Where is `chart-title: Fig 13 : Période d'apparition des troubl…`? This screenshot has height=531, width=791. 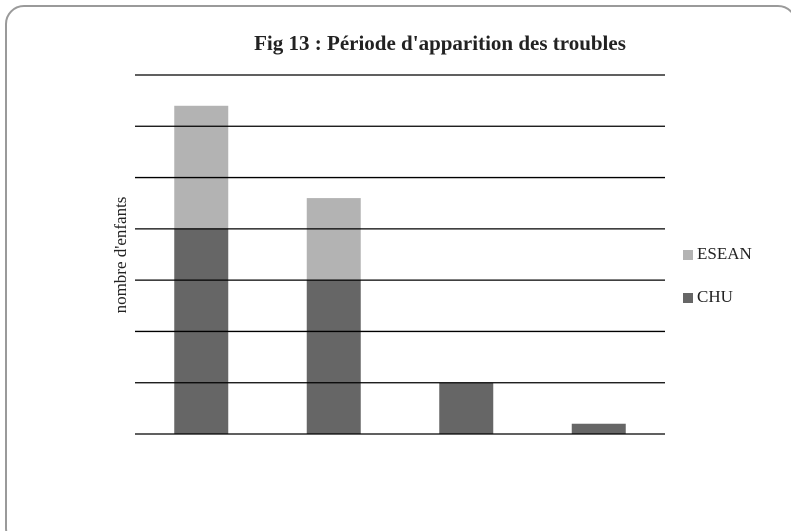 chart-title: Fig 13 : Période d'apparition des troubl… is located at coordinates (440, 43).